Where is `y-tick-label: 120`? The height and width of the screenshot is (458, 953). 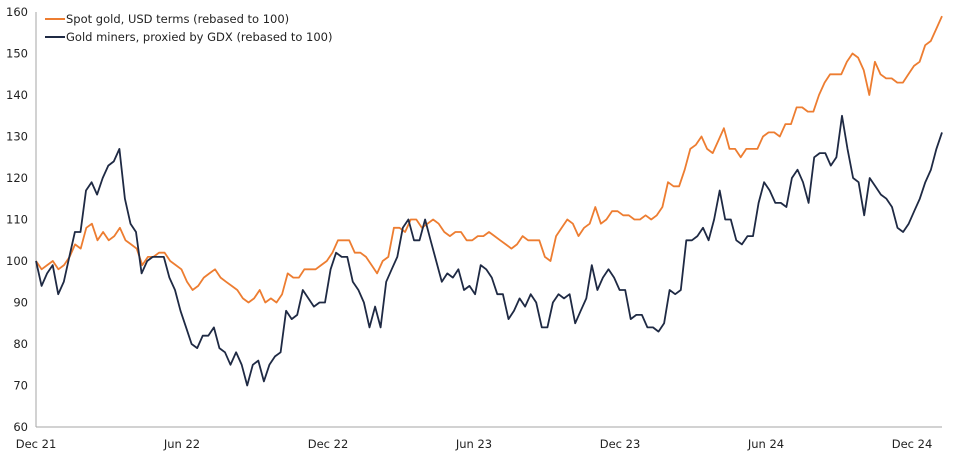 y-tick-label: 120 is located at coordinates (17, 178).